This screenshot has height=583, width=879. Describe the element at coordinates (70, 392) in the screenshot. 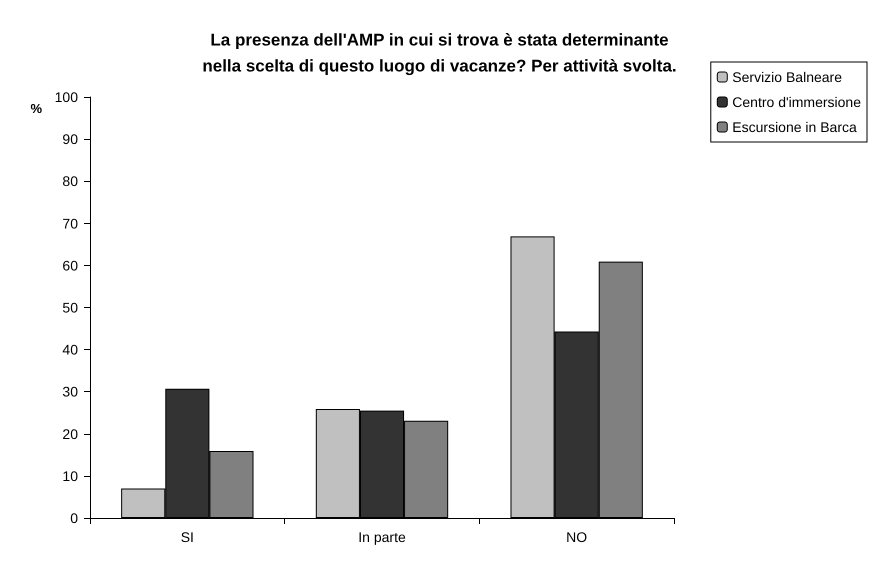

I see `y-tick-label: 30` at that location.